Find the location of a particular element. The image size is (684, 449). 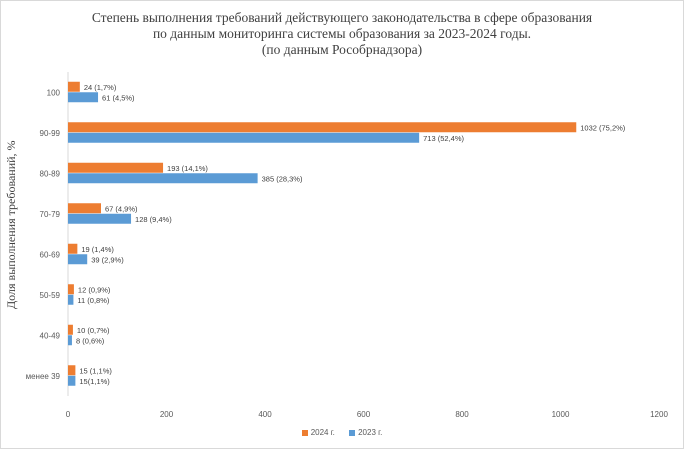

category-label: 60-69 is located at coordinates (50, 254).